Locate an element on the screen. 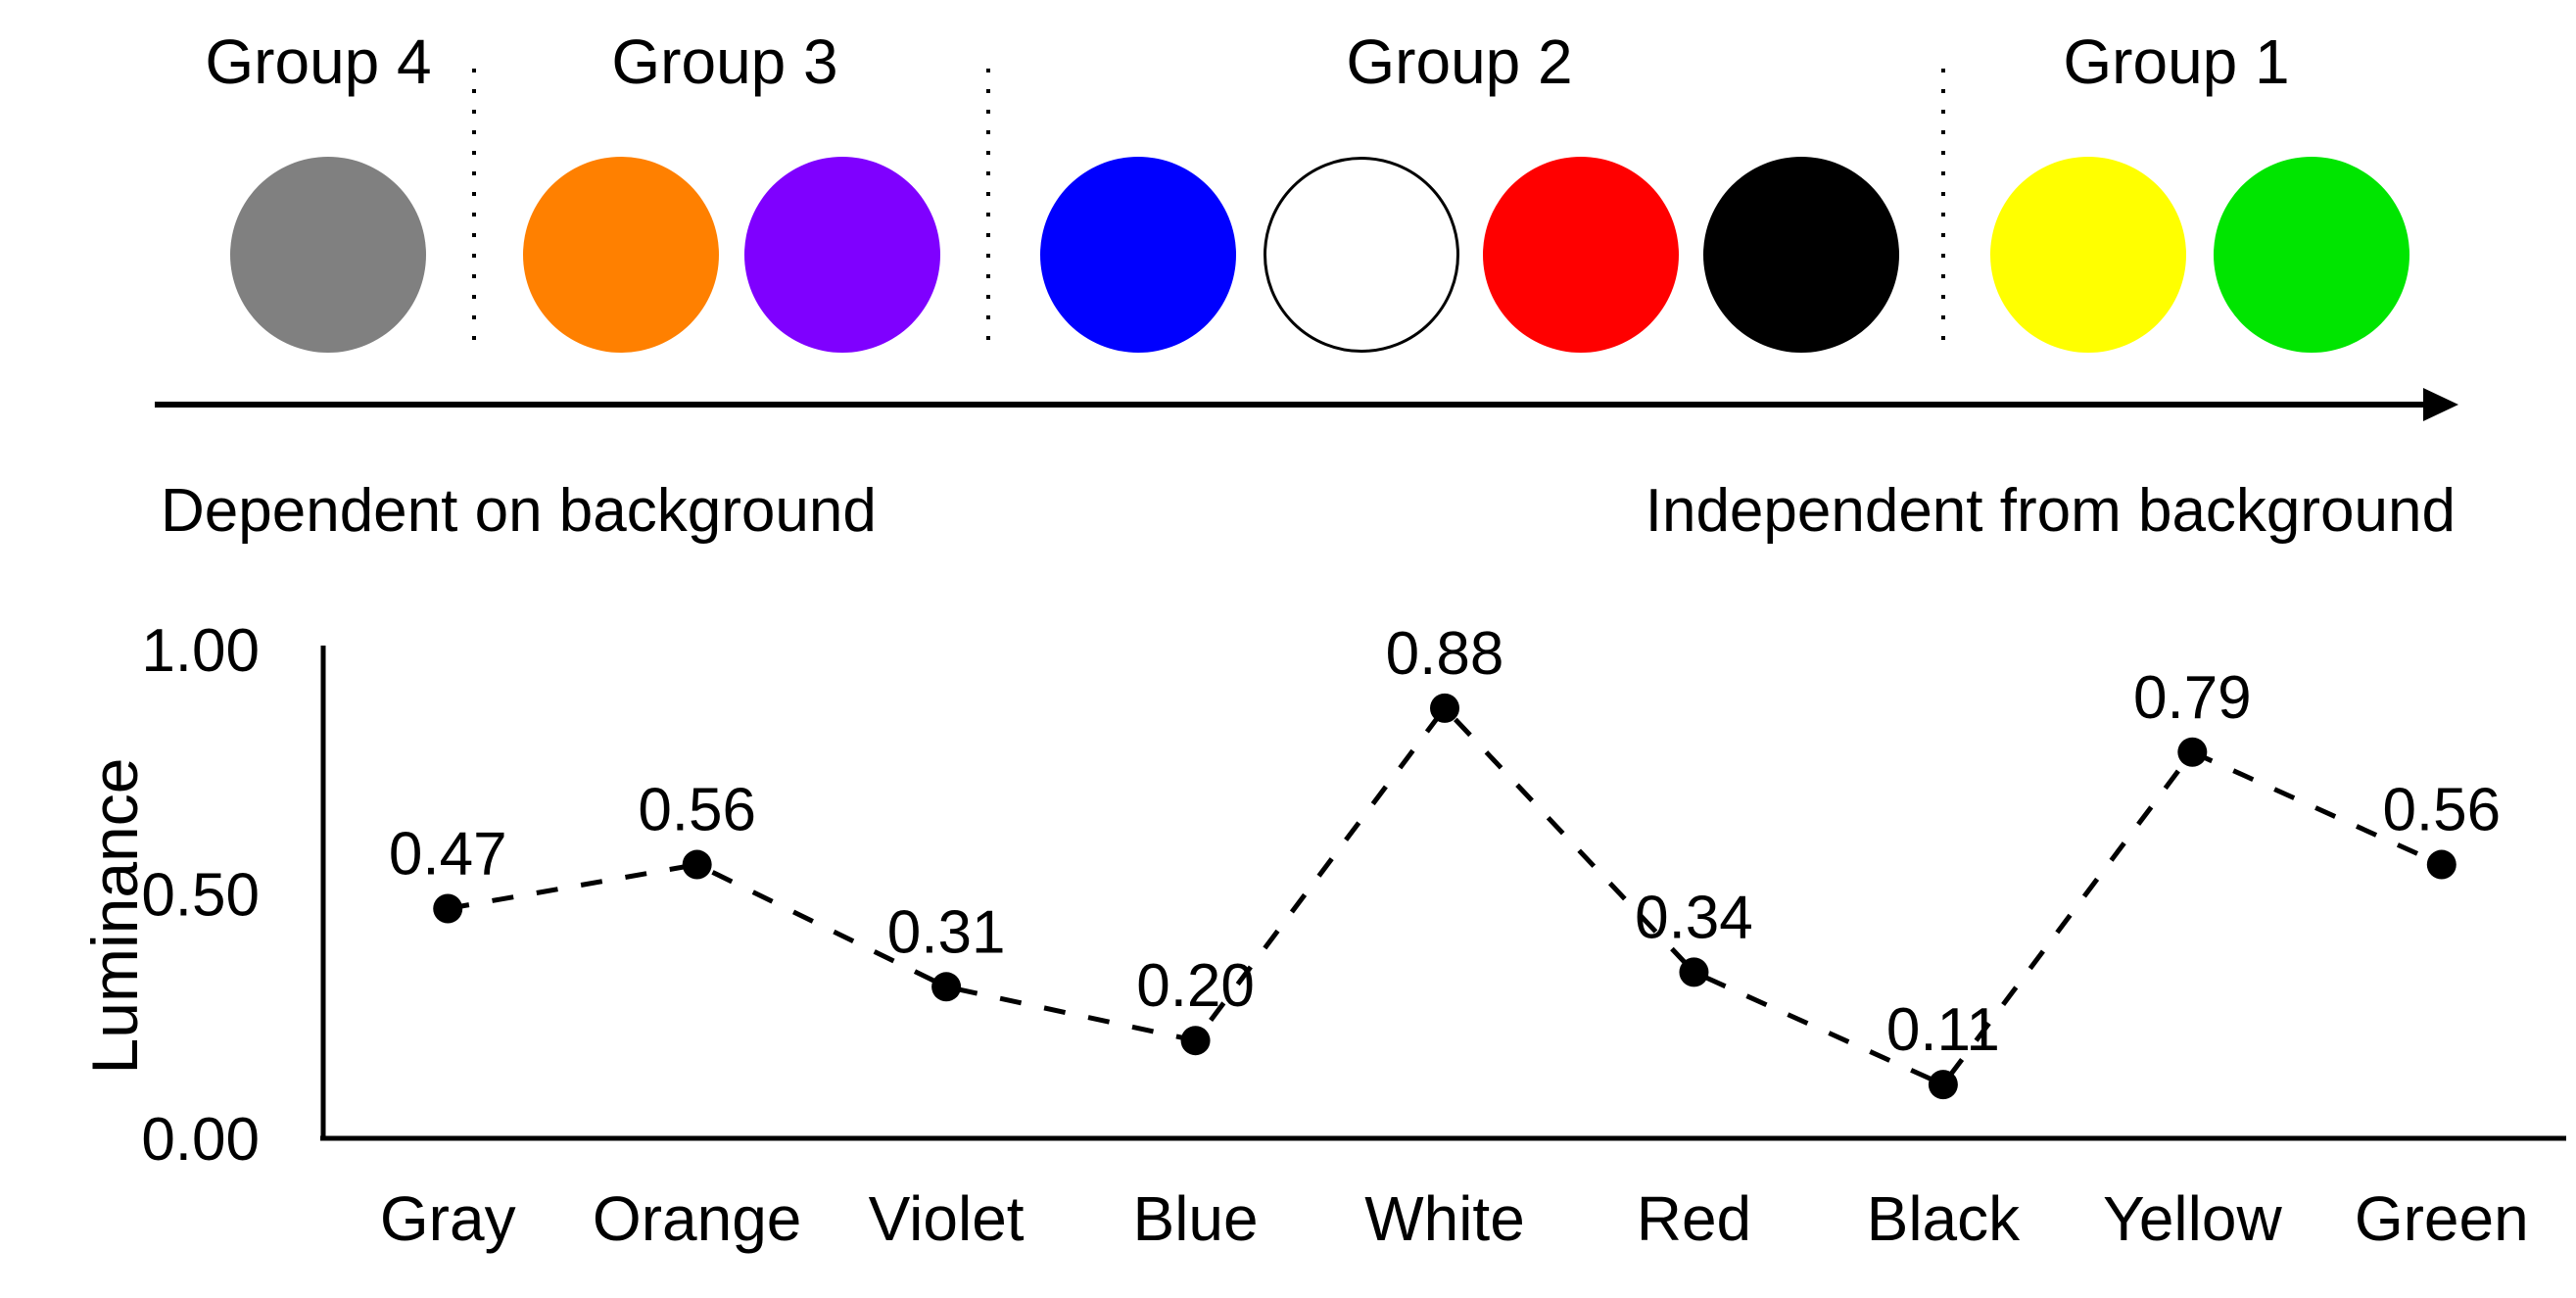  arrow-right-icon is located at coordinates (2440, 404).